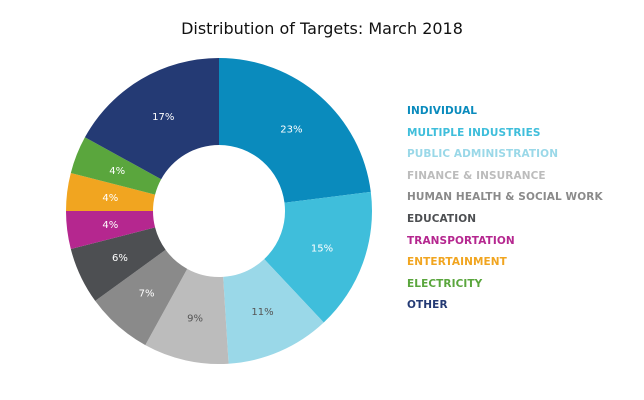  I want to click on data-label-education: 6%, so click(120, 258).